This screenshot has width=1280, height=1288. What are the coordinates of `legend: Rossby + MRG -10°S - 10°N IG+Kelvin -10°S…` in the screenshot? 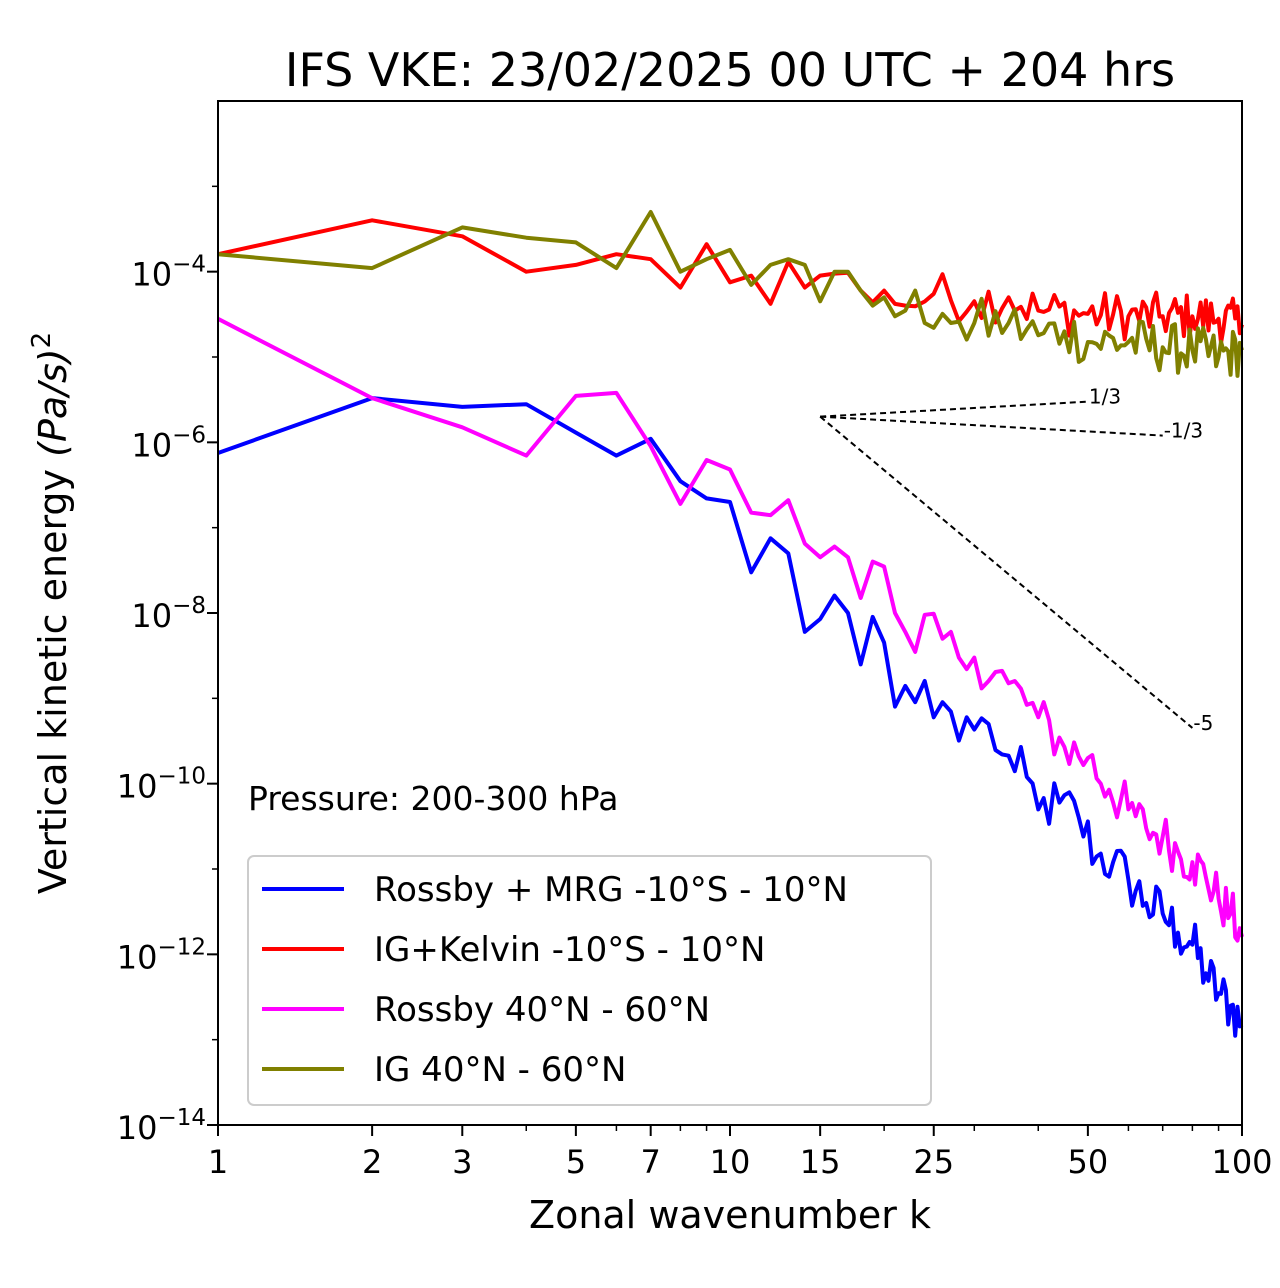 It's located at (589, 980).